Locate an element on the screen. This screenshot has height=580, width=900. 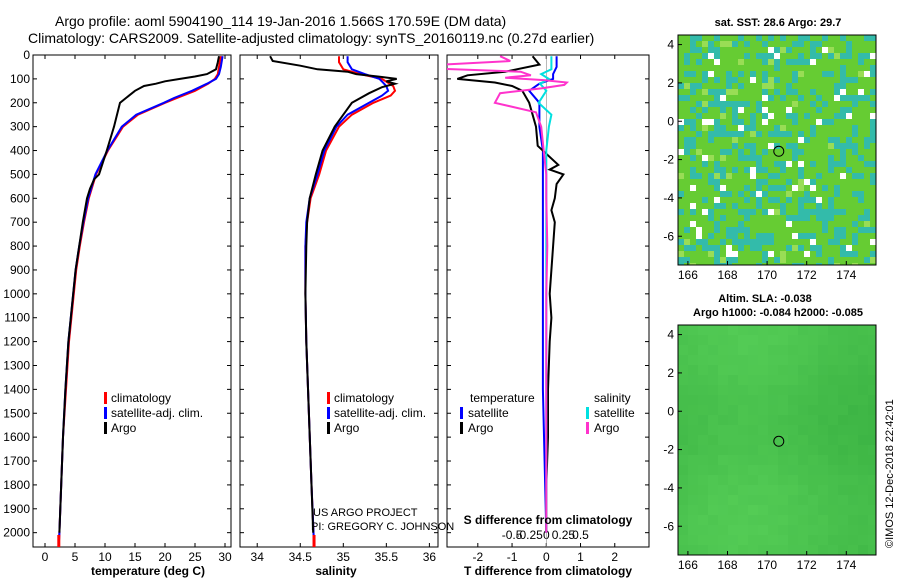
y-tick-label: 1200 is located at coordinates (16, 342).